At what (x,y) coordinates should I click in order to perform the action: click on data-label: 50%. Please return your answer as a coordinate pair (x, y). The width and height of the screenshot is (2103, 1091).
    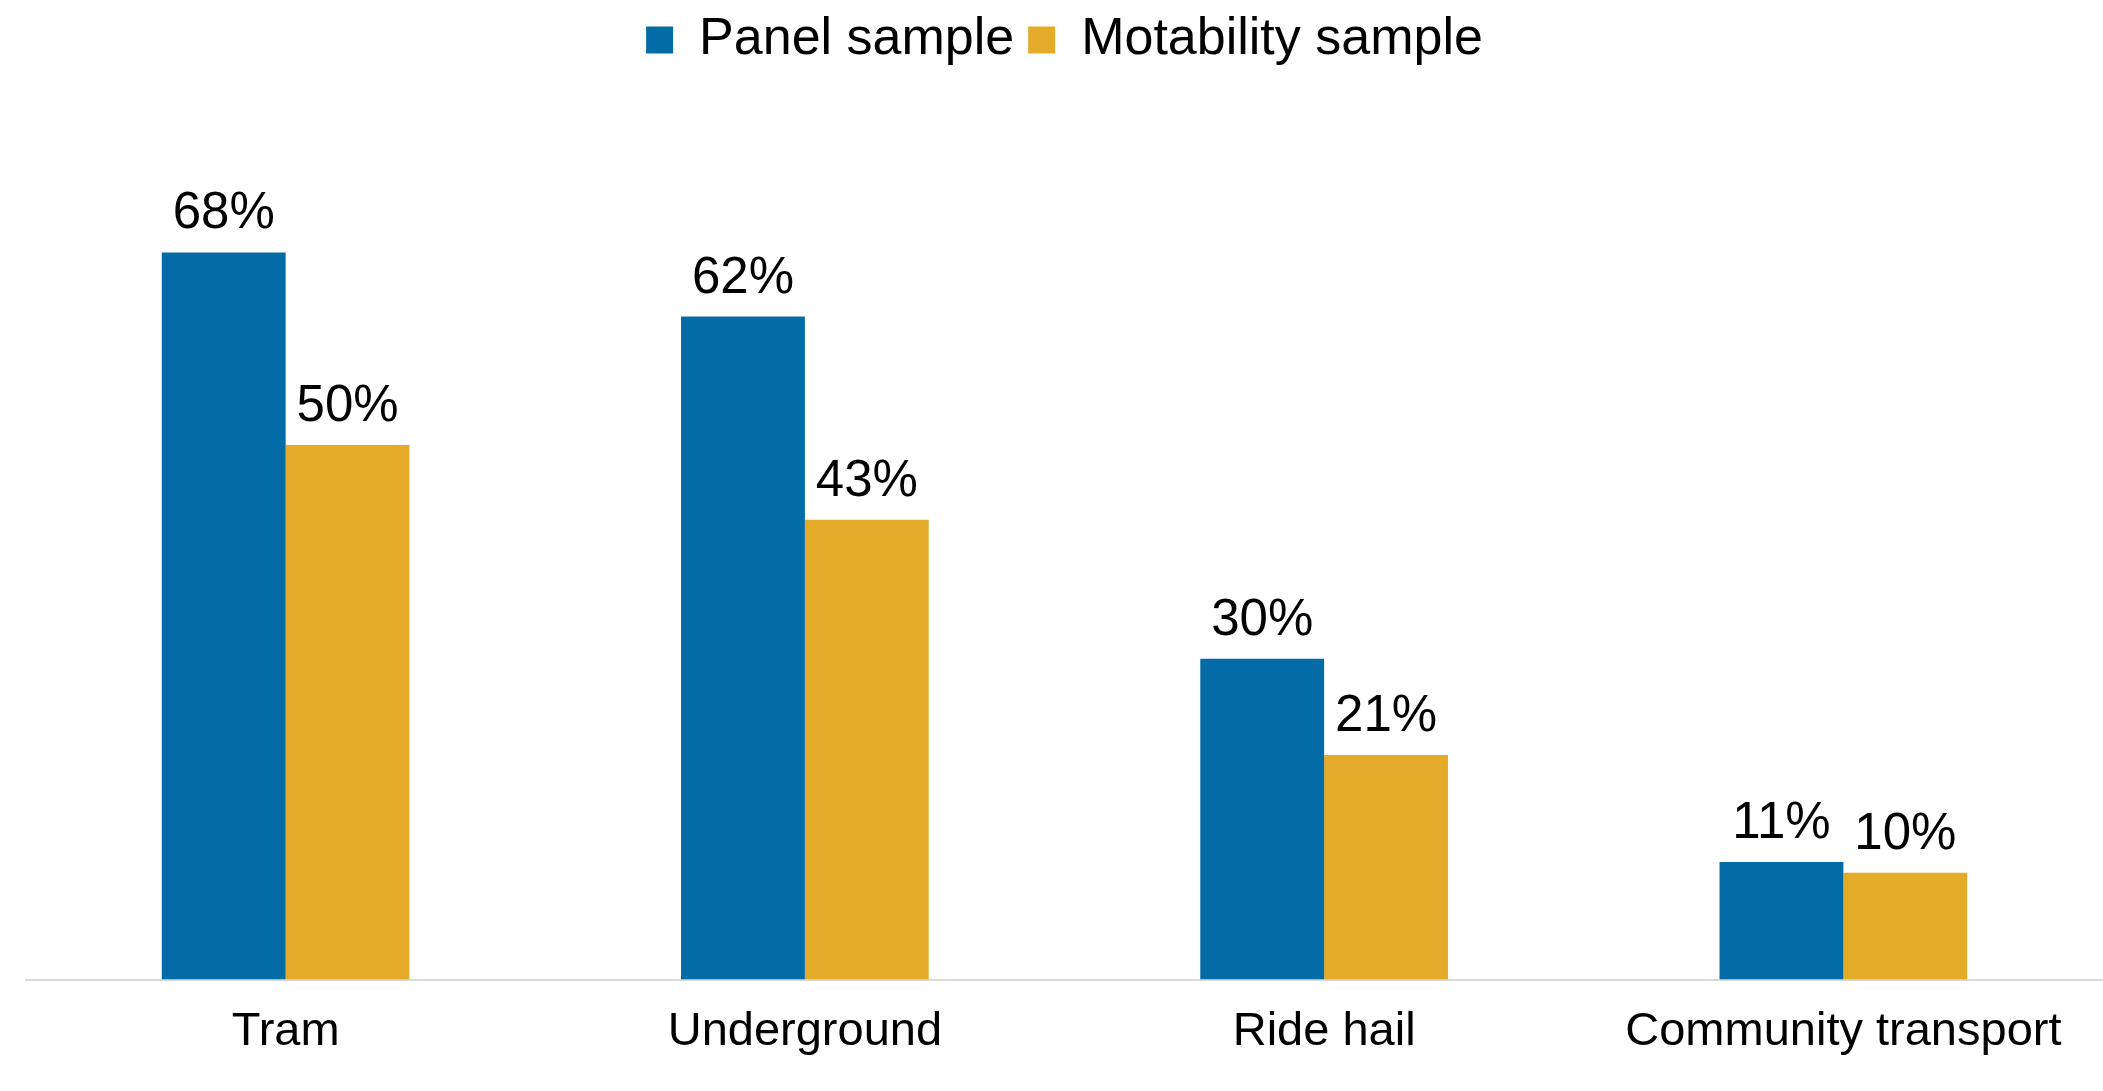
    Looking at the image, I should click on (347, 403).